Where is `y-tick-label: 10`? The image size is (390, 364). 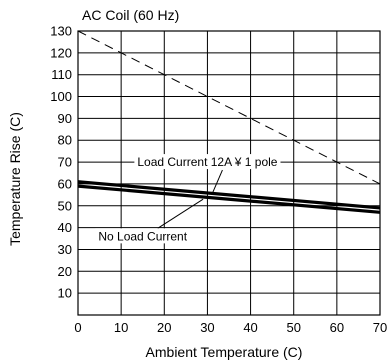
y-tick-label: 10 is located at coordinates (65, 293).